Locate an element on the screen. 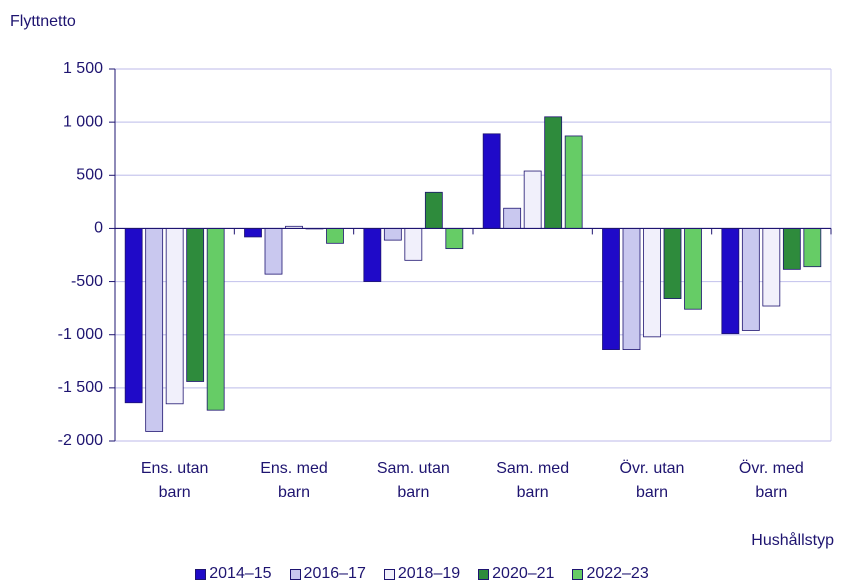  x-tick-label: Sam. med barn is located at coordinates (533, 480).